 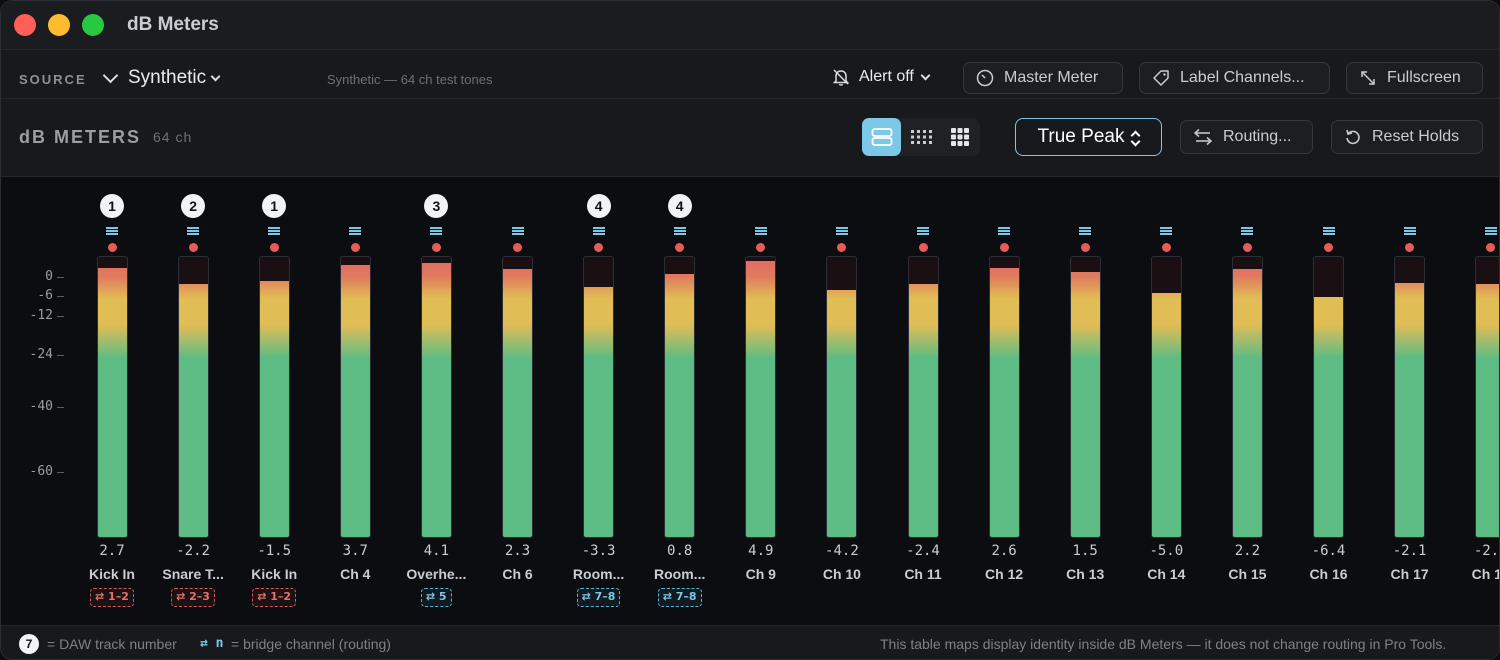 What do you see at coordinates (112, 206) in the screenshot?
I see `track-number-badge: 1` at bounding box center [112, 206].